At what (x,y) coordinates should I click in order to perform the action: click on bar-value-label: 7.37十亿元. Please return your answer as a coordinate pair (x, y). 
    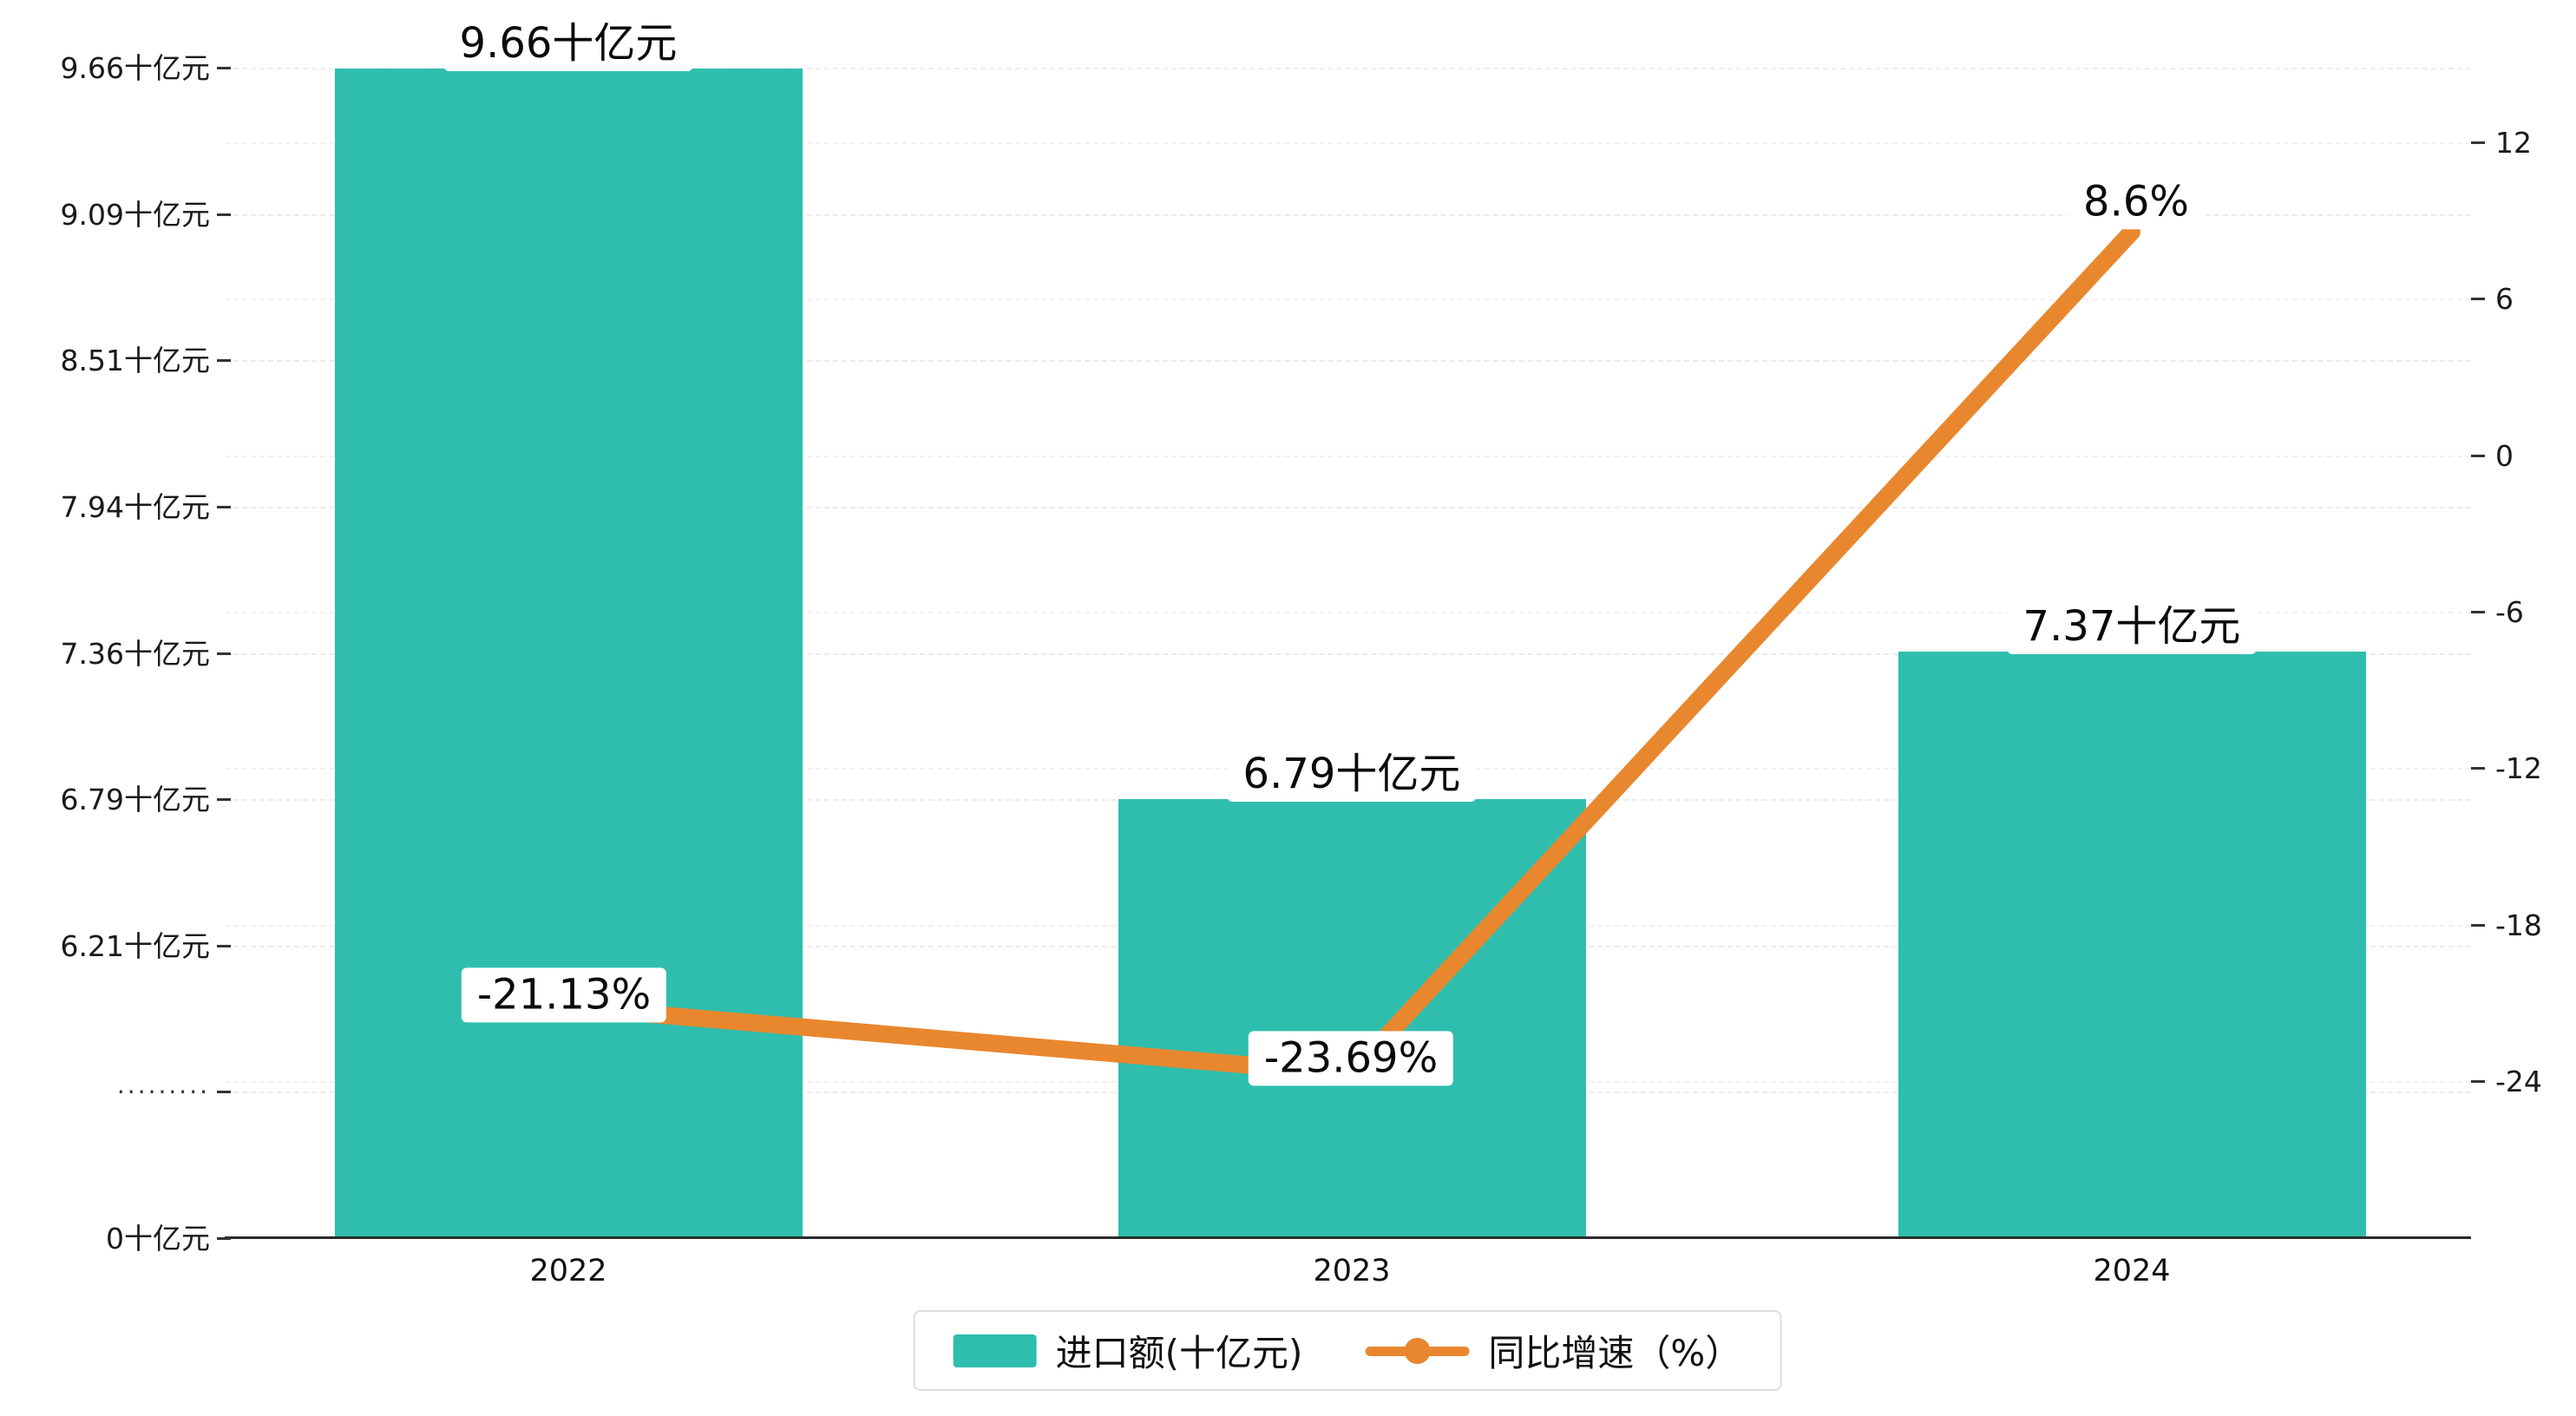
    Looking at the image, I should click on (2132, 626).